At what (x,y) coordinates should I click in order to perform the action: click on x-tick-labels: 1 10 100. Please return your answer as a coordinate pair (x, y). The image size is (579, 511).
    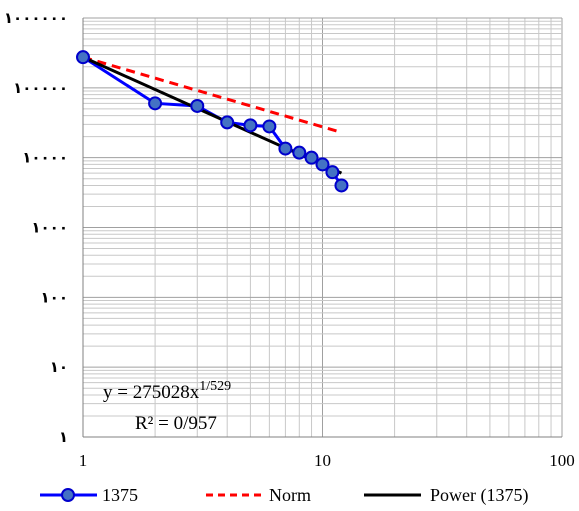
    Looking at the image, I should click on (327, 460).